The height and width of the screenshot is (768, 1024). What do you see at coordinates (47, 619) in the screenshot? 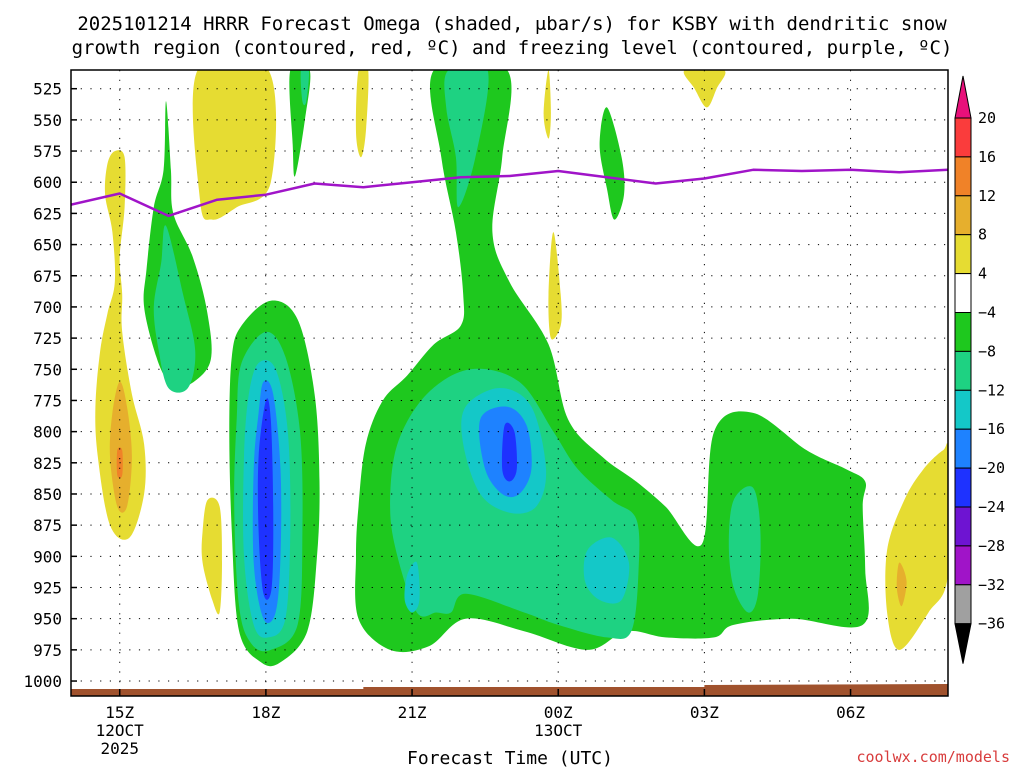
I see `y-tick-label-950: 950` at bounding box center [47, 619].